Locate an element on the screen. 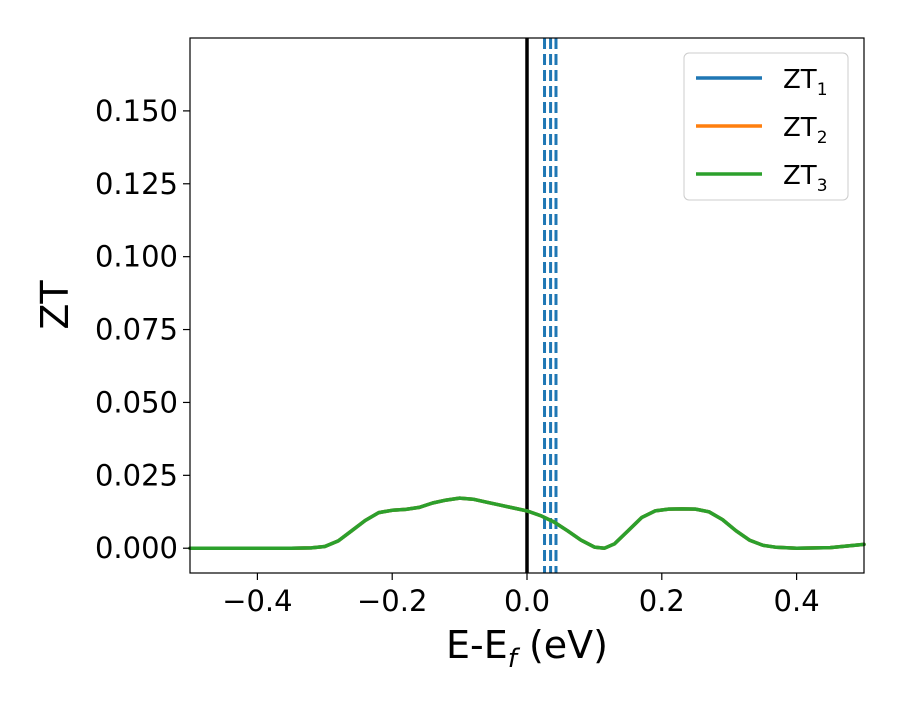 This screenshot has height=704, width=900. series-line-zt3 is located at coordinates (527, 523).